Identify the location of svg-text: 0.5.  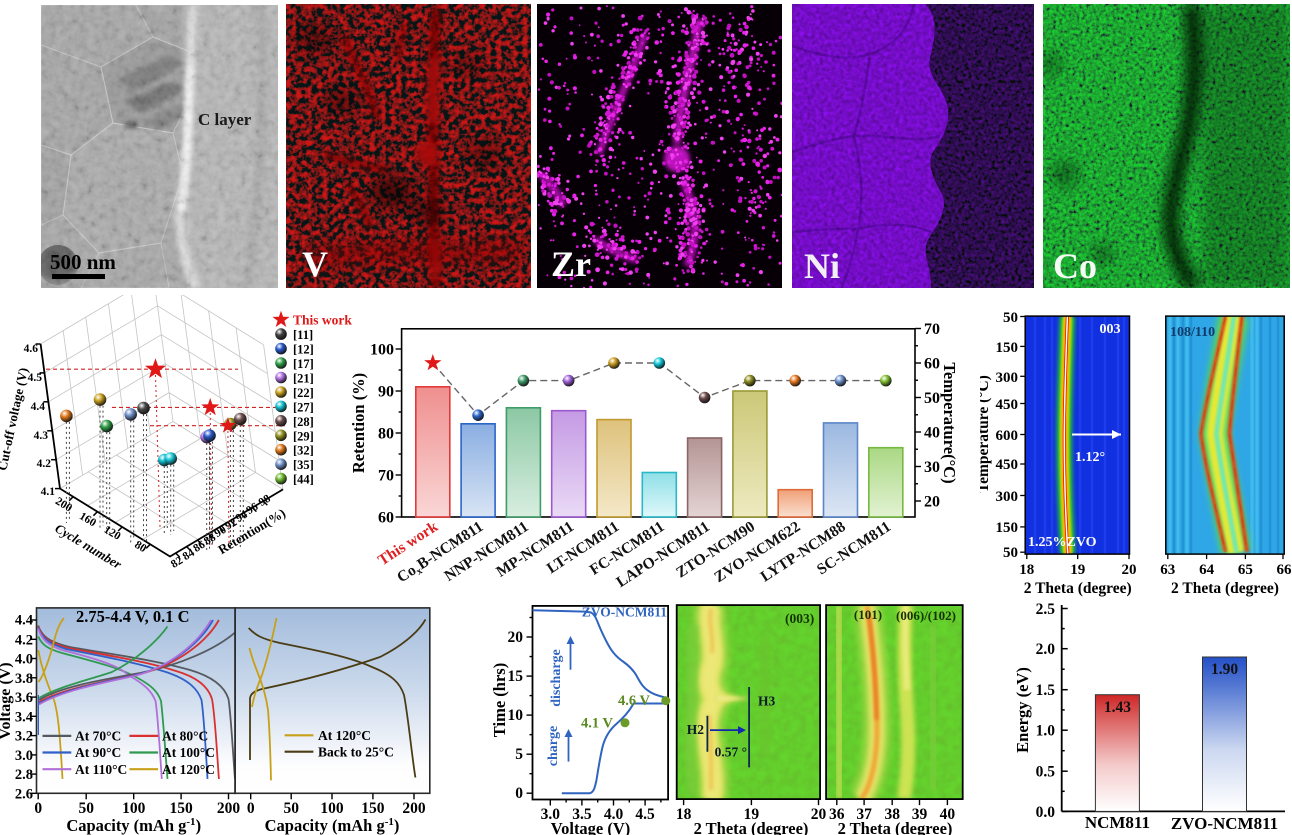
(1046, 772).